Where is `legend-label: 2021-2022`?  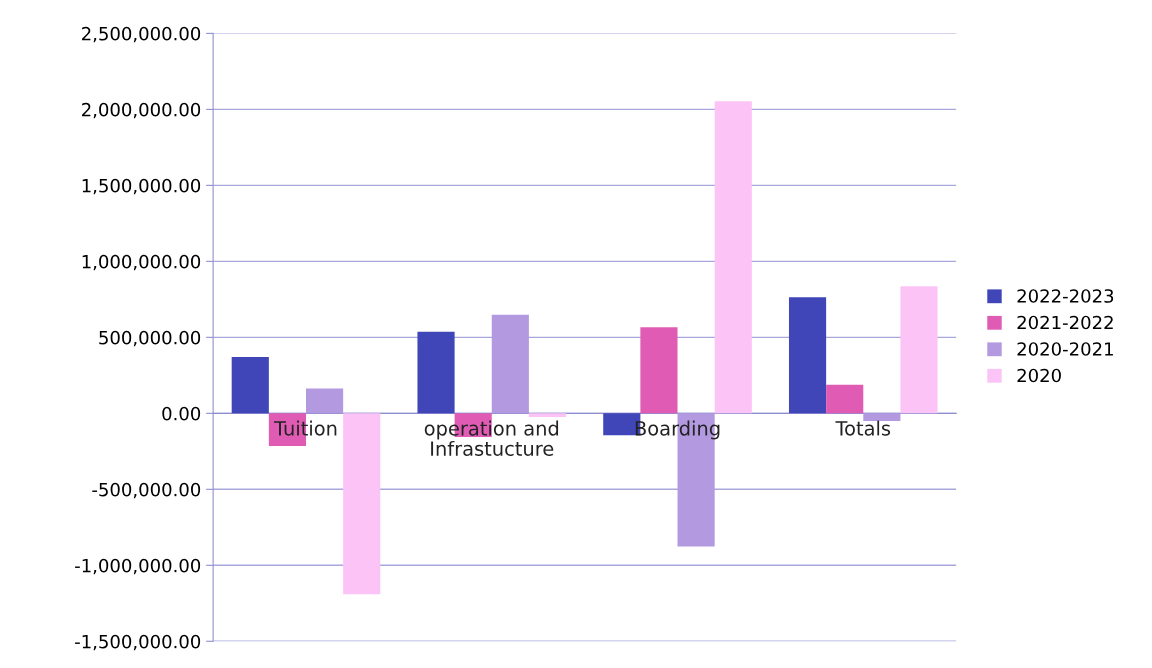 legend-label: 2021-2022 is located at coordinates (1065, 322).